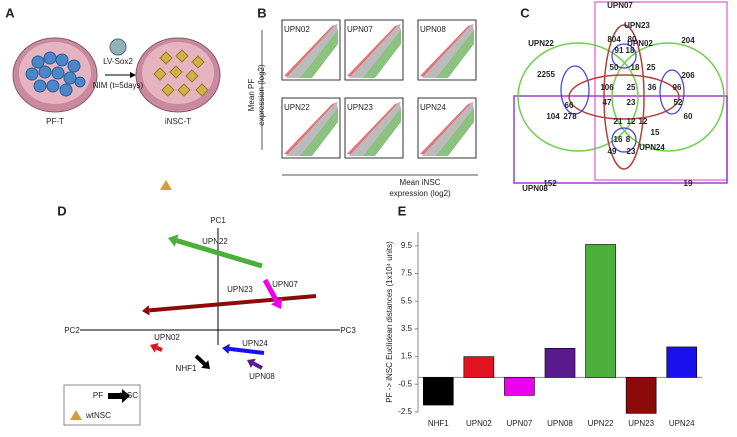  I want to click on x-tick-label: UPN22, so click(601, 423).